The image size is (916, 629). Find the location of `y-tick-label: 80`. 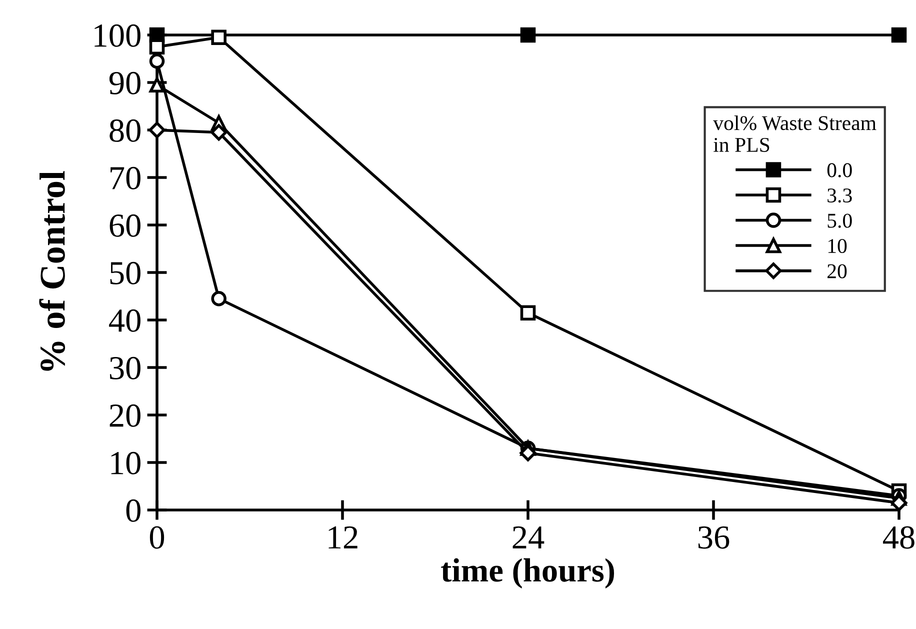

y-tick-label: 80 is located at coordinates (125, 130).